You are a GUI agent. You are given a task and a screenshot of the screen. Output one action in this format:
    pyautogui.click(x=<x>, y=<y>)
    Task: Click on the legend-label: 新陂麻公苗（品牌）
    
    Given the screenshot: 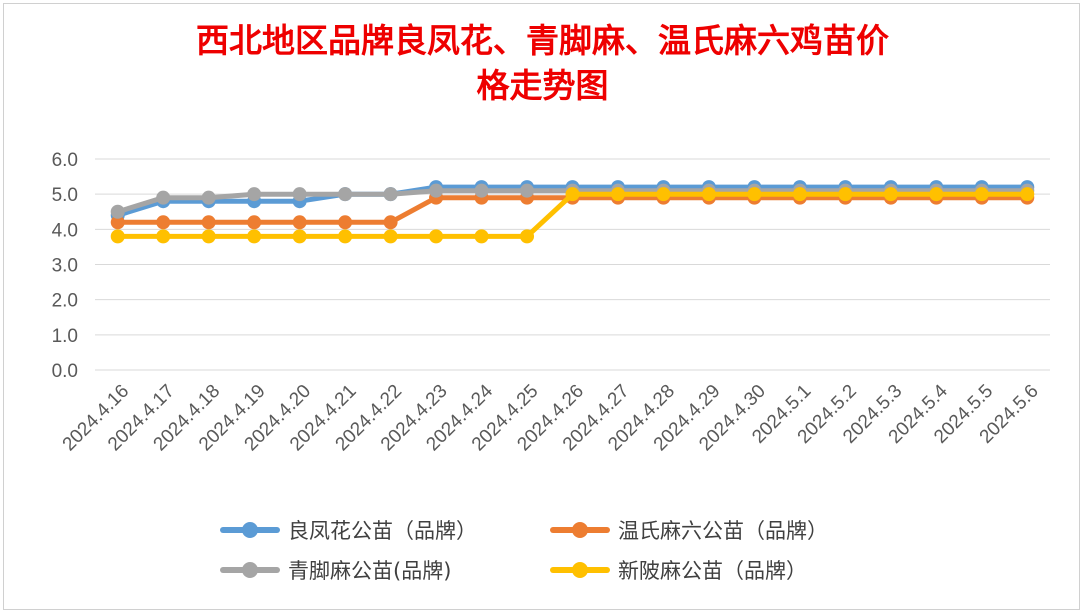 What is the action you would take?
    pyautogui.click(x=712, y=571)
    